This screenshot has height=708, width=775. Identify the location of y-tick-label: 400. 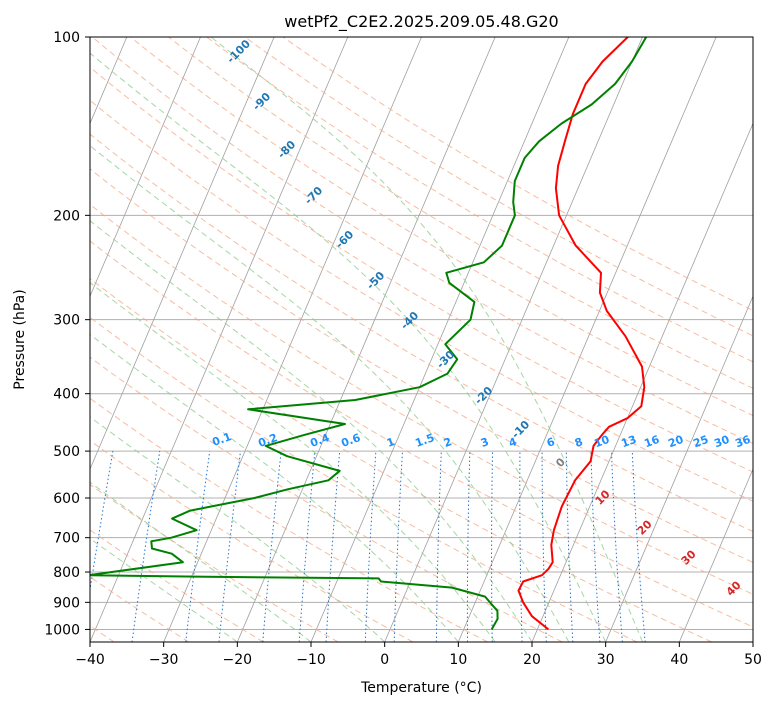
(66, 395).